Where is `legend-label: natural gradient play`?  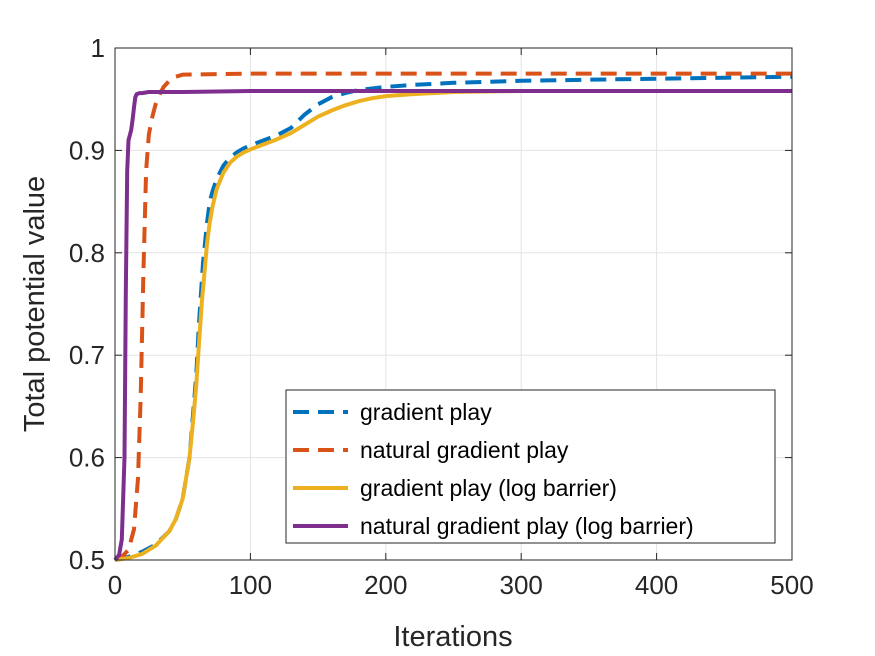
legend-label: natural gradient play is located at coordinates (464, 450).